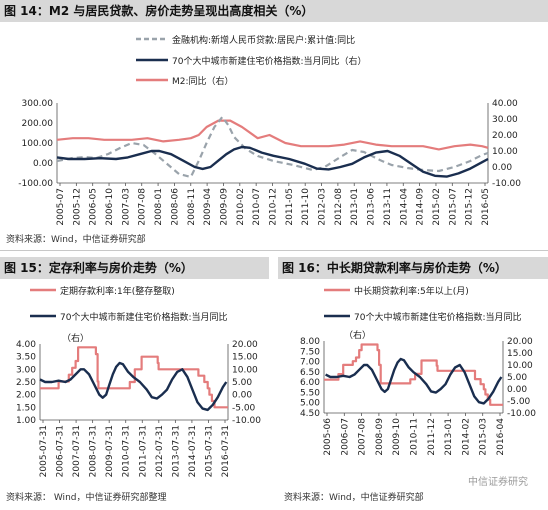  Describe the element at coordinates (310, 393) in the screenshot. I see `y-left-tick-label: 5.50` at that location.